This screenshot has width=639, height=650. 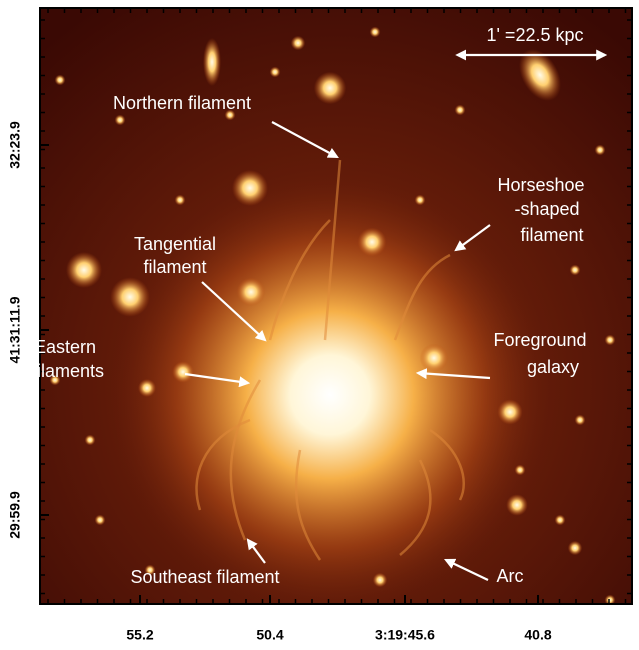 I want to click on annotation-label: Southeast filament, so click(x=204, y=577).